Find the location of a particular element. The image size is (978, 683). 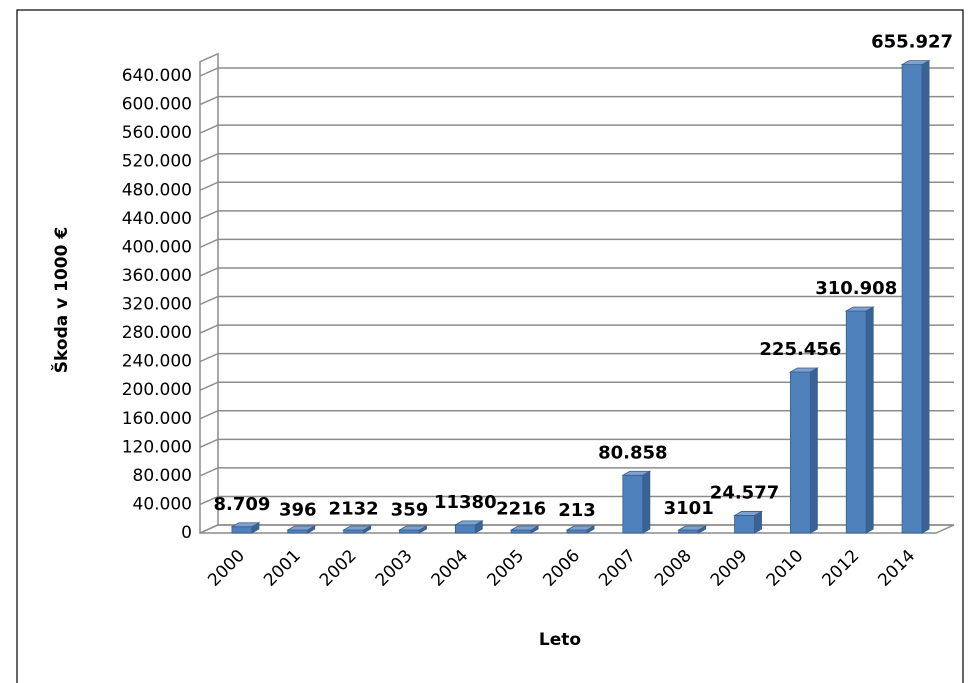

x-tick-label: 2012 is located at coordinates (841, 568).